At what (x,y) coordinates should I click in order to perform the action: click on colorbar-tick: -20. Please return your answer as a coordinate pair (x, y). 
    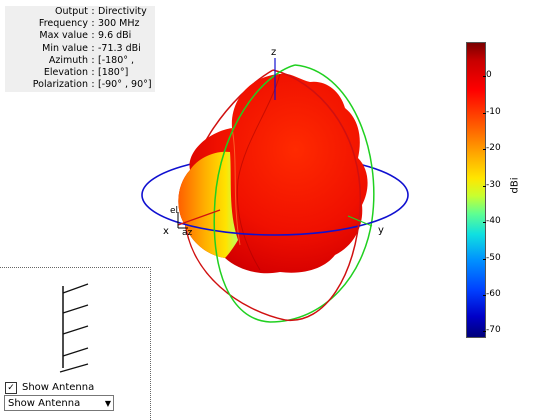
    Looking at the image, I should click on (492, 148).